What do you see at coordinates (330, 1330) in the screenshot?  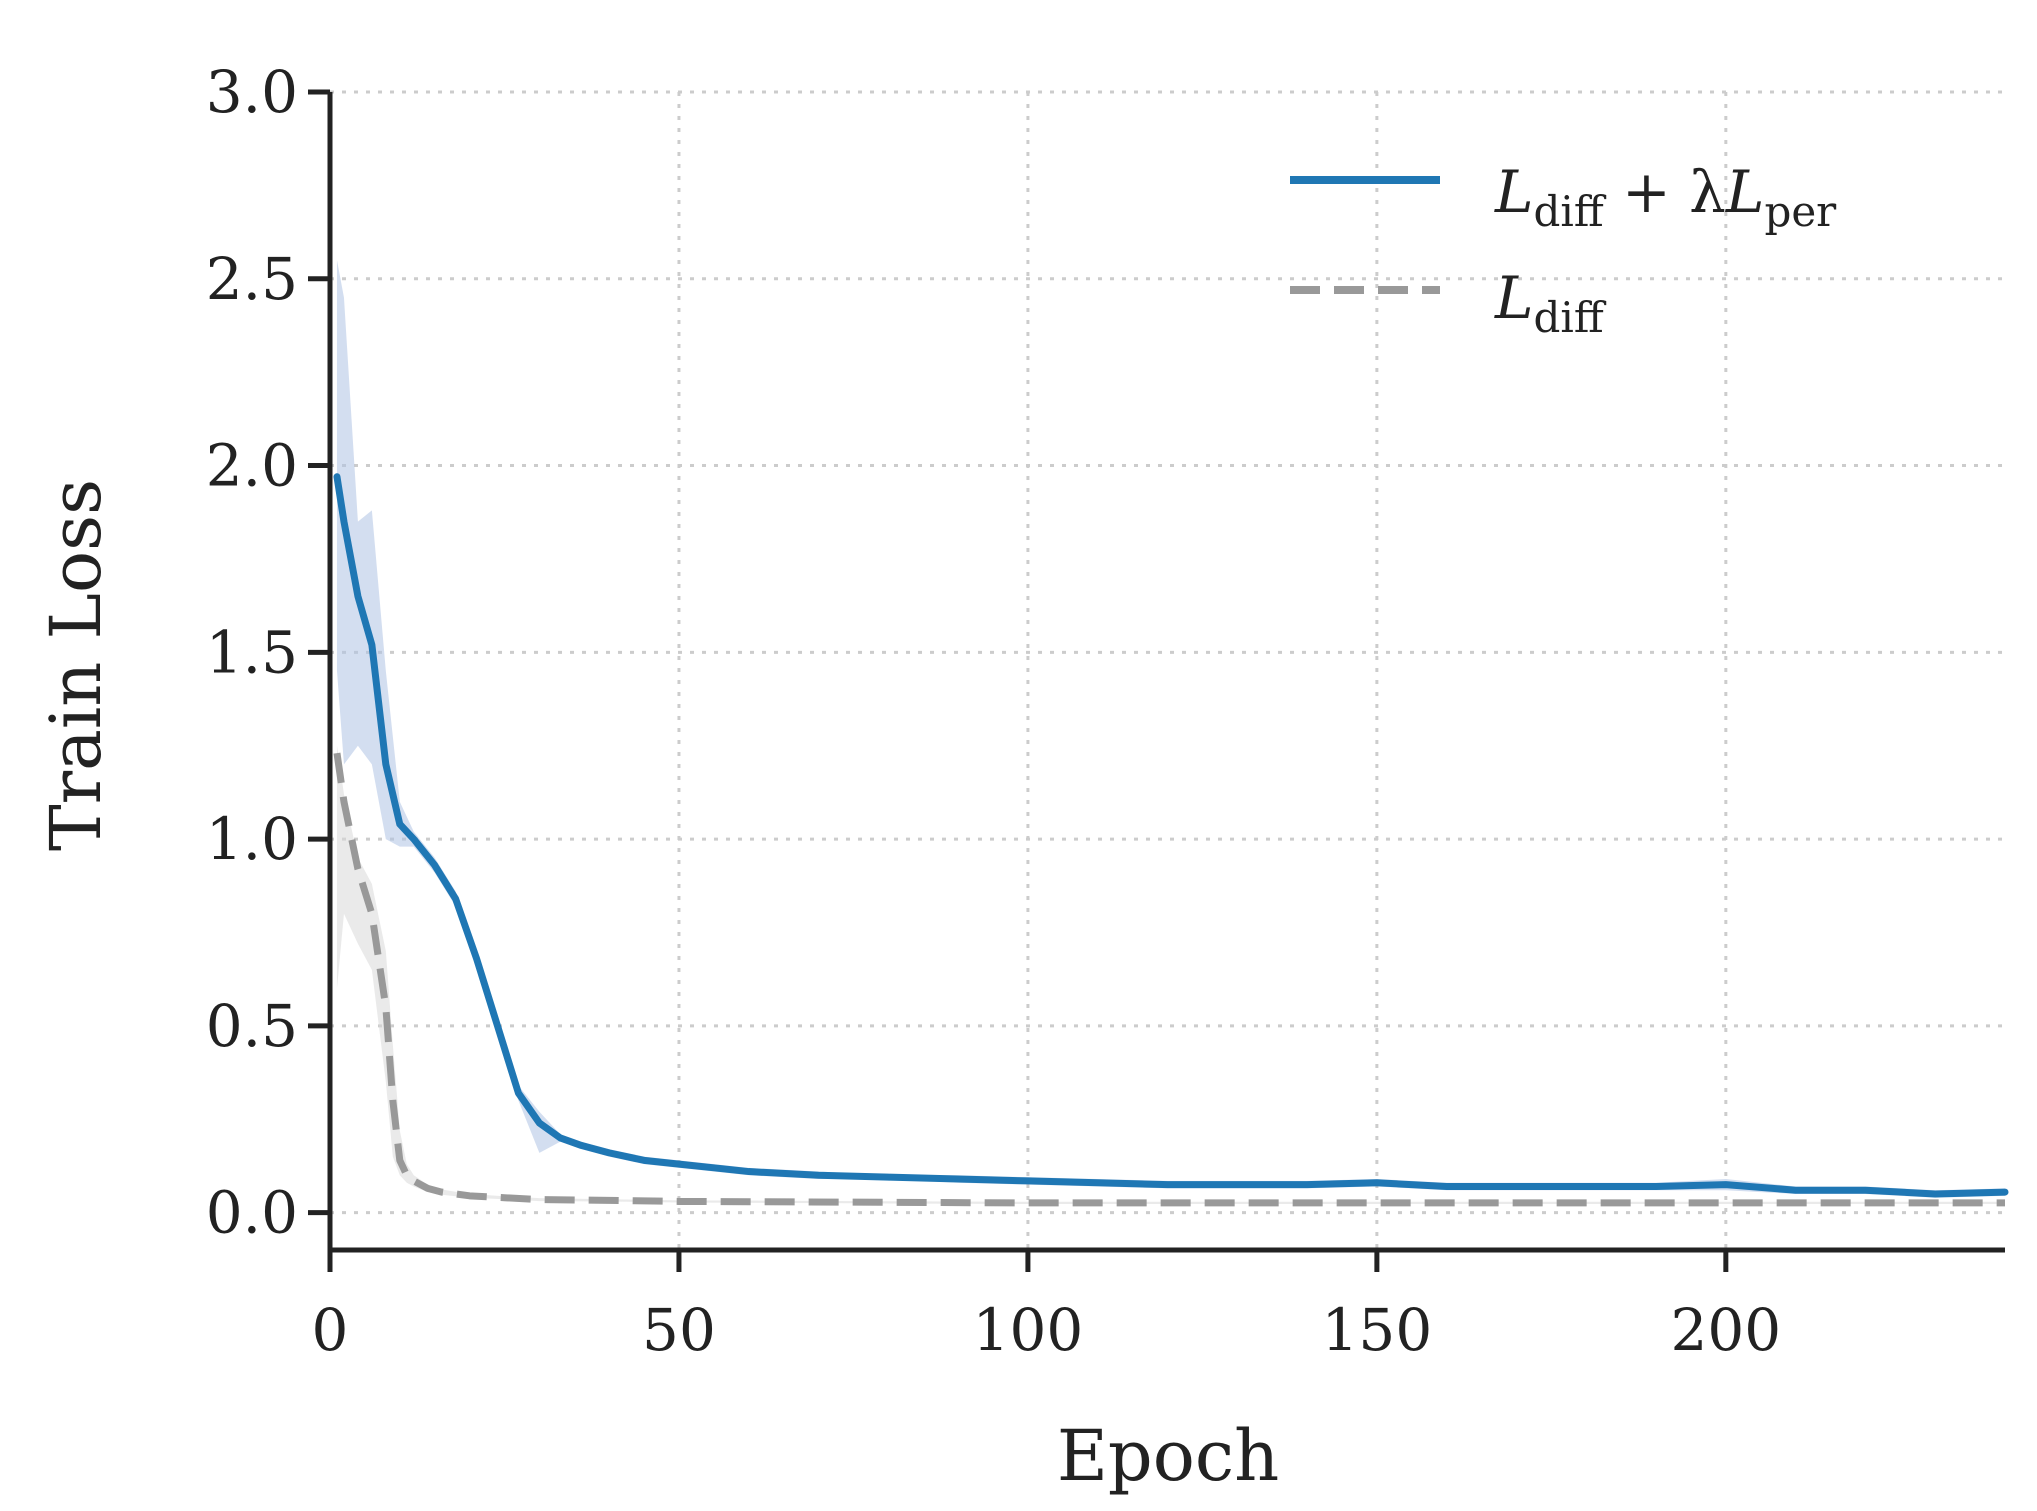 I see `x-tick-label: 0` at bounding box center [330, 1330].